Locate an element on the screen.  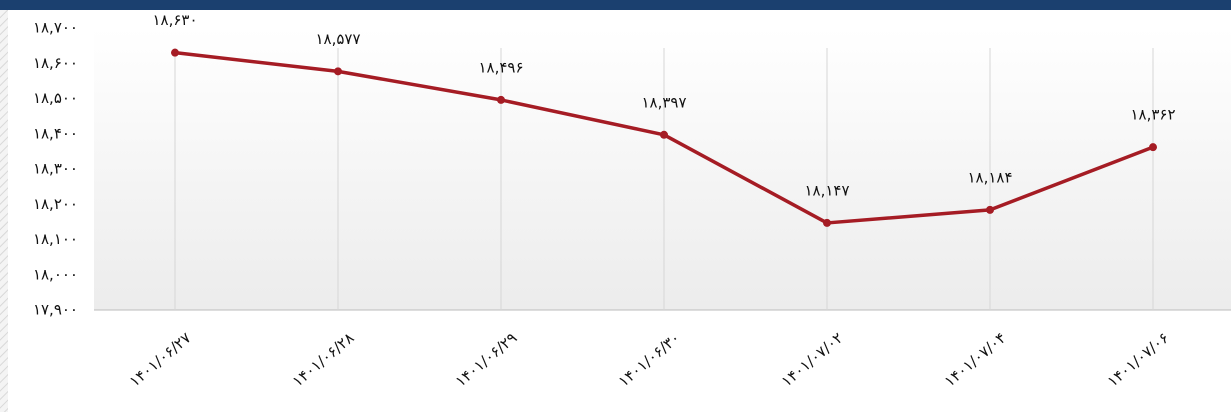
data-label: ۱۸,۱۴۷ is located at coordinates (826, 190).